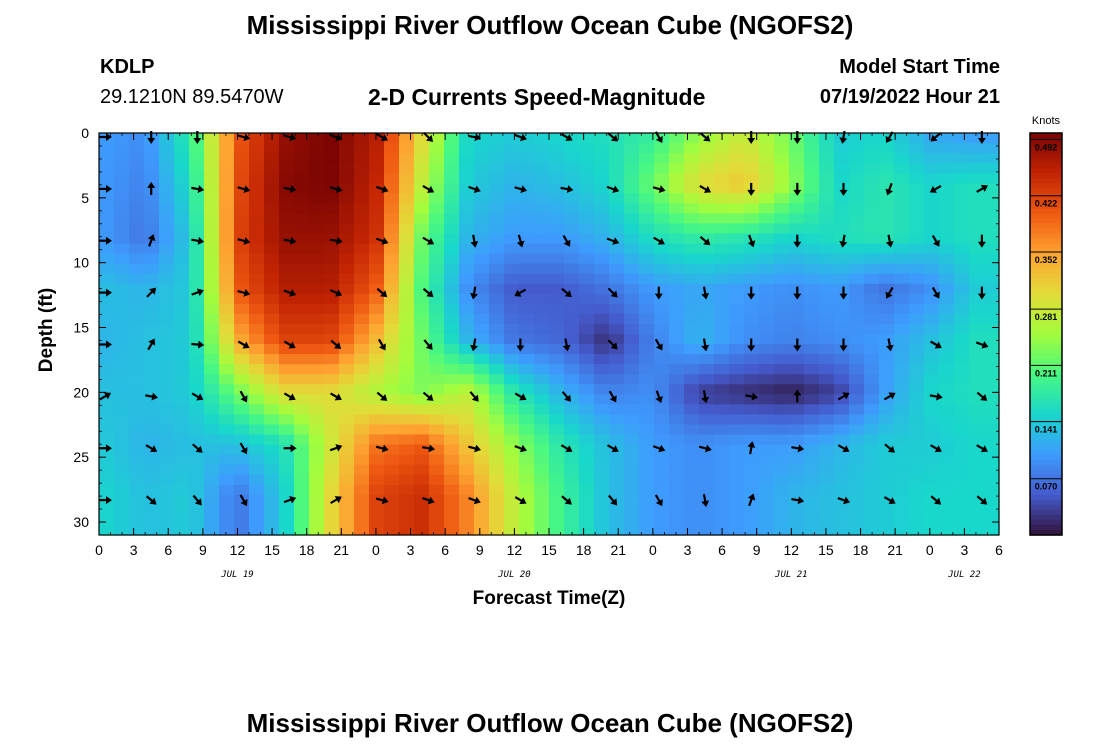 The image size is (1100, 750). Describe the element at coordinates (826, 550) in the screenshot. I see `x-tick-label: 15` at that location.